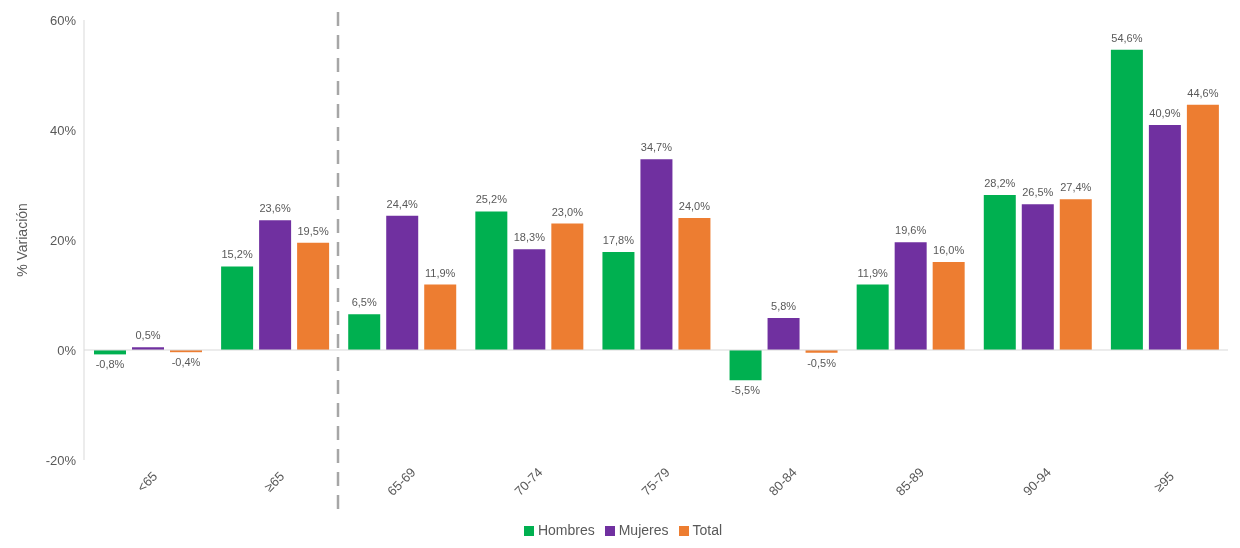 This screenshot has height=548, width=1240. What do you see at coordinates (1203, 92) in the screenshot?
I see `data-label: 44,6%` at bounding box center [1203, 92].